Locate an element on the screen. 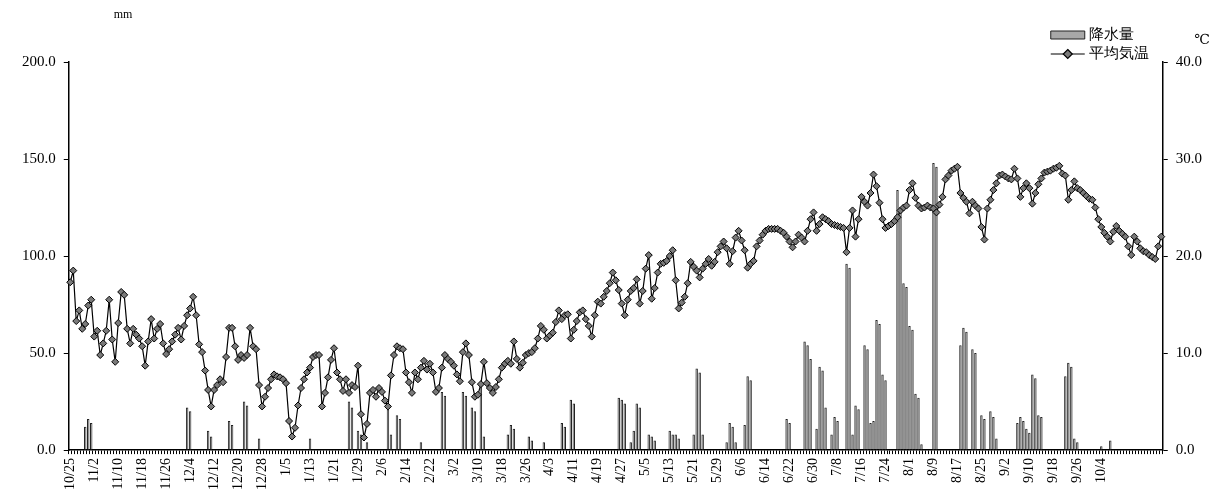 The height and width of the screenshot is (500, 1230). y-tick-label: 50.0 is located at coordinates (42, 352).